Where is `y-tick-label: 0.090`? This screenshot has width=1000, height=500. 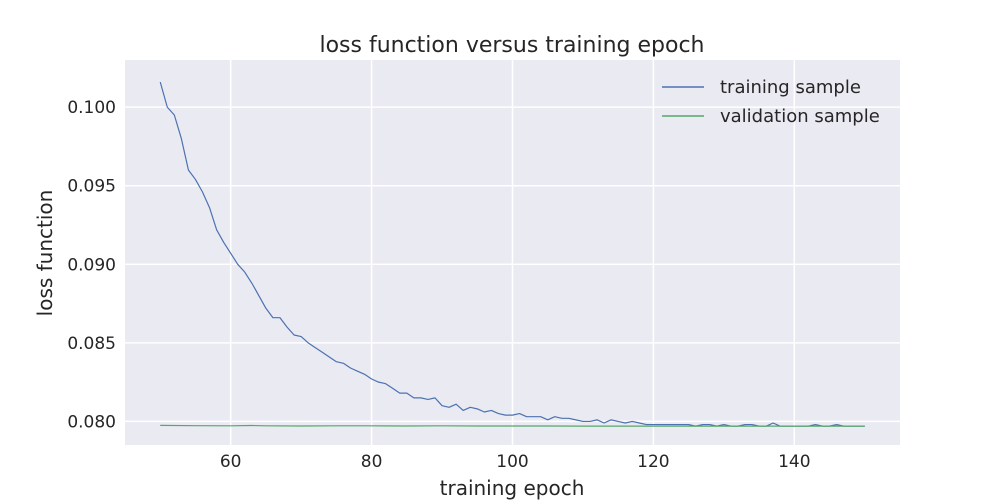
y-tick-label: 0.090 is located at coordinates (91, 265).